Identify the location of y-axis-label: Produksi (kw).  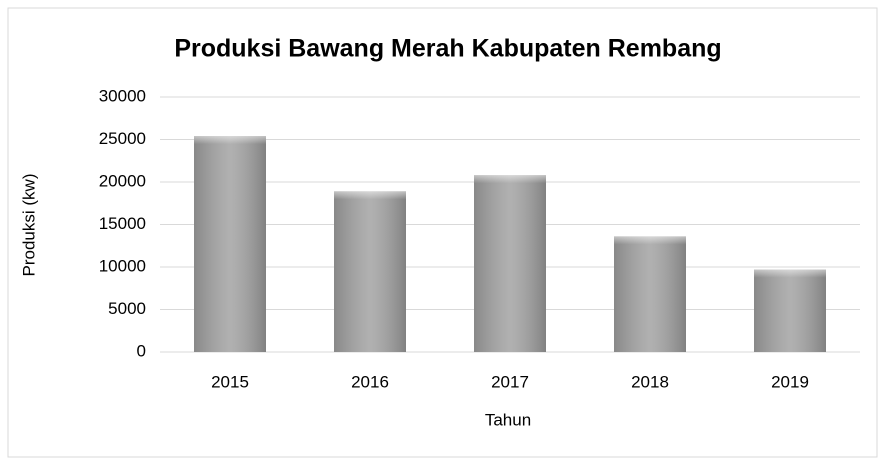
(28, 225).